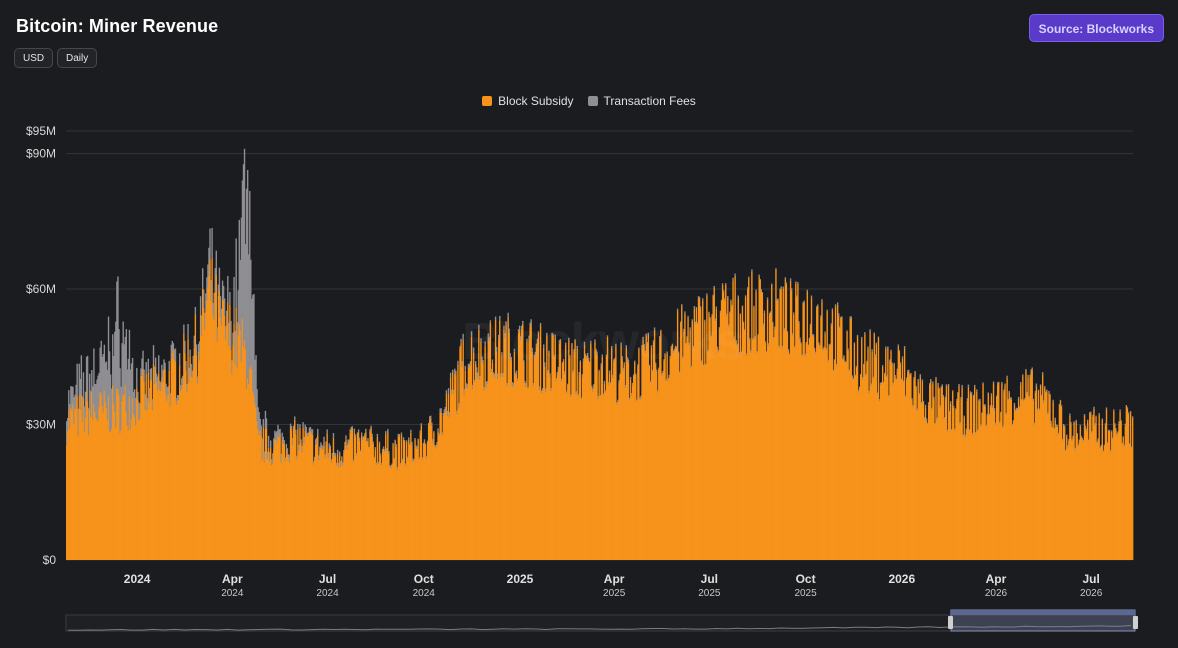  Describe the element at coordinates (641, 101) in the screenshot. I see `legend-item-transaction-fees: Transaction Fees` at that location.